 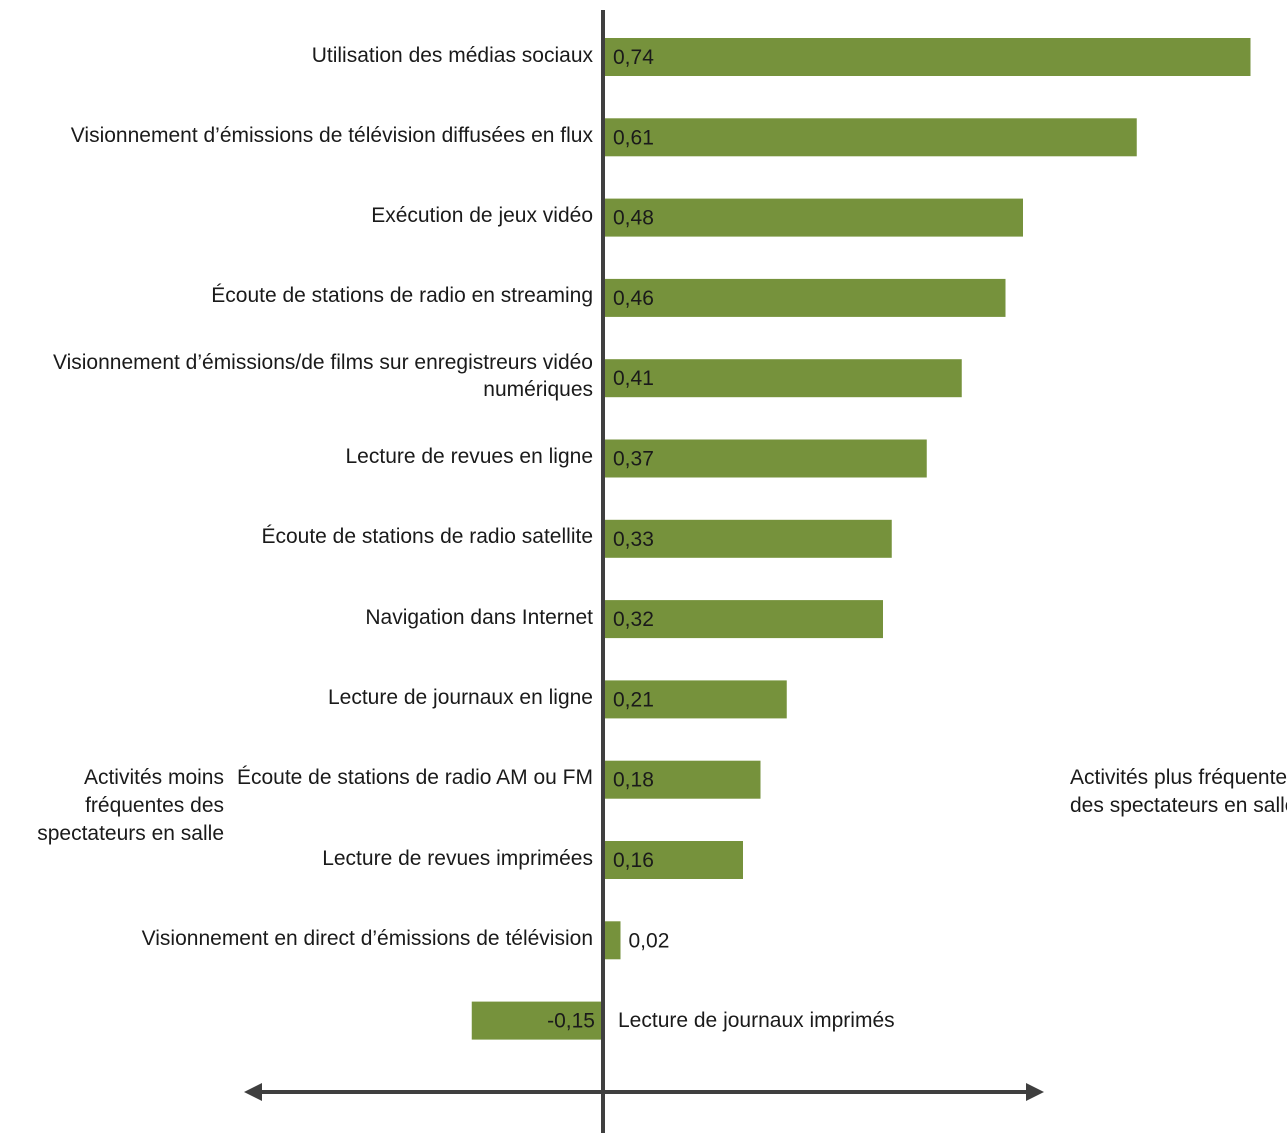 What do you see at coordinates (633, 699) in the screenshot?
I see `data-label: 0,21` at bounding box center [633, 699].